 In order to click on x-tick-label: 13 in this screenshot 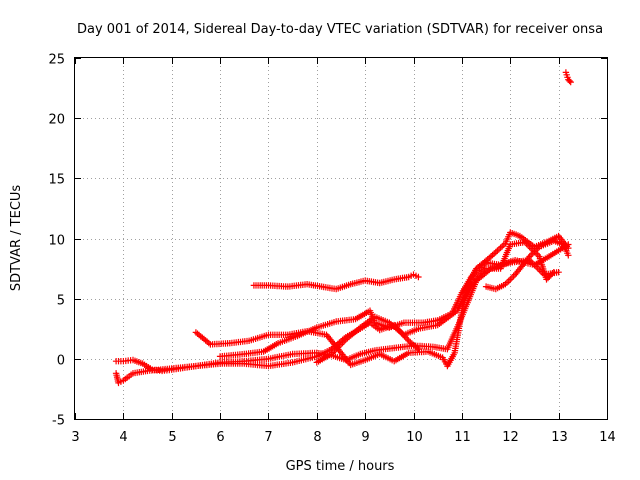, I will do `click(559, 437)`.